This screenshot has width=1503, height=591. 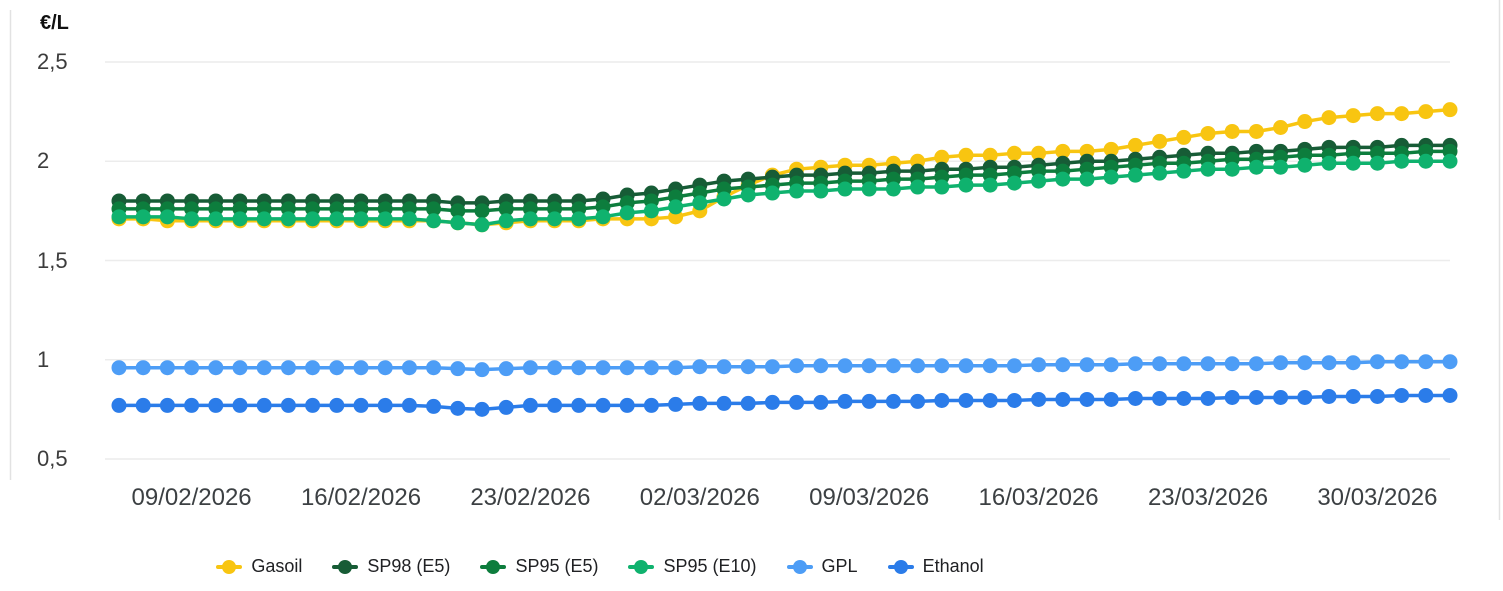 I want to click on legend-item-gpl: GPL, so click(x=822, y=566).